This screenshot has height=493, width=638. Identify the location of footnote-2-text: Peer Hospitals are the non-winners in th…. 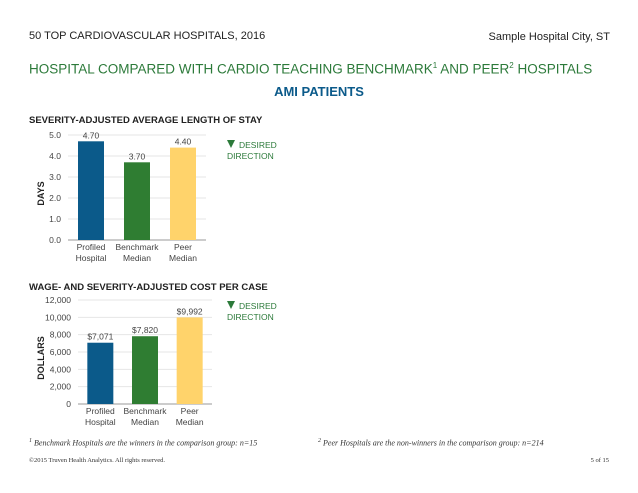
(432, 443).